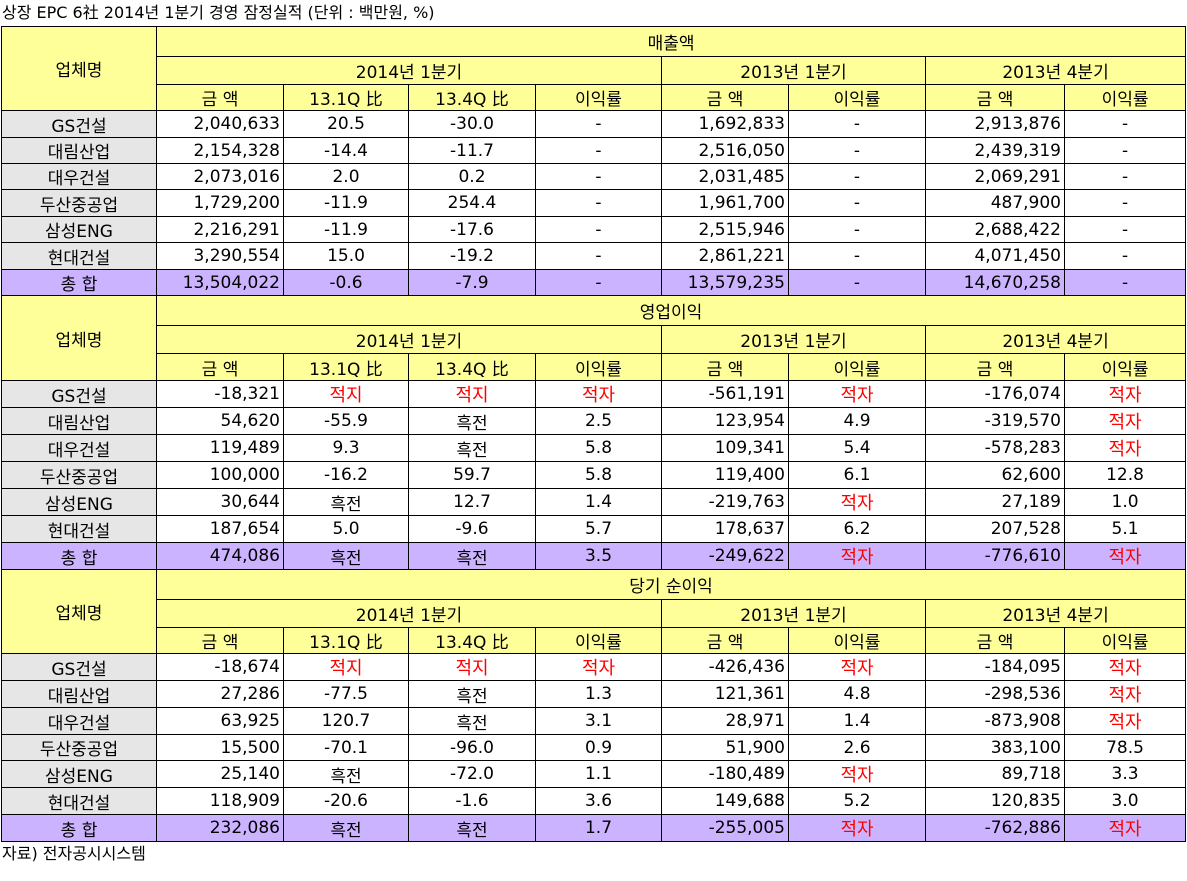  What do you see at coordinates (346, 97) in the screenshot?
I see `vs-13-1q-header: 13.1Q 比` at bounding box center [346, 97].